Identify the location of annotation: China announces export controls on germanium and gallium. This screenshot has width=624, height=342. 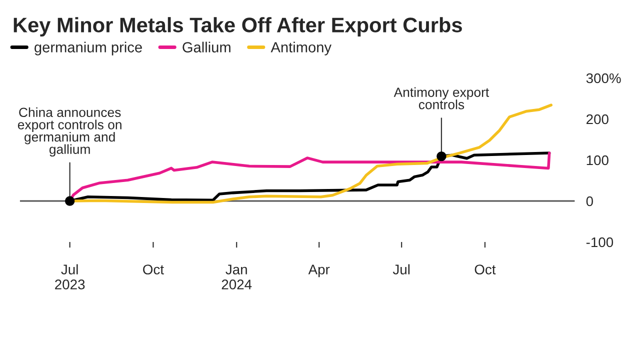
(70, 132).